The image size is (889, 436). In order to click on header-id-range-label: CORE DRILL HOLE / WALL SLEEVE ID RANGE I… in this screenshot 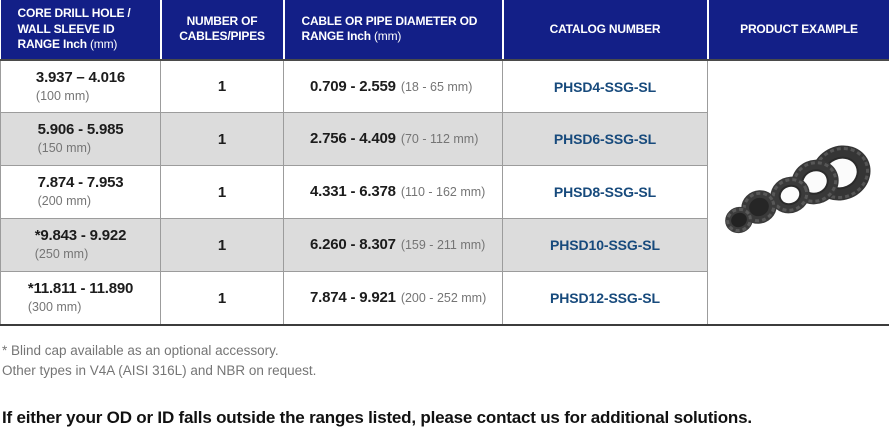, I will do `click(74, 29)`.